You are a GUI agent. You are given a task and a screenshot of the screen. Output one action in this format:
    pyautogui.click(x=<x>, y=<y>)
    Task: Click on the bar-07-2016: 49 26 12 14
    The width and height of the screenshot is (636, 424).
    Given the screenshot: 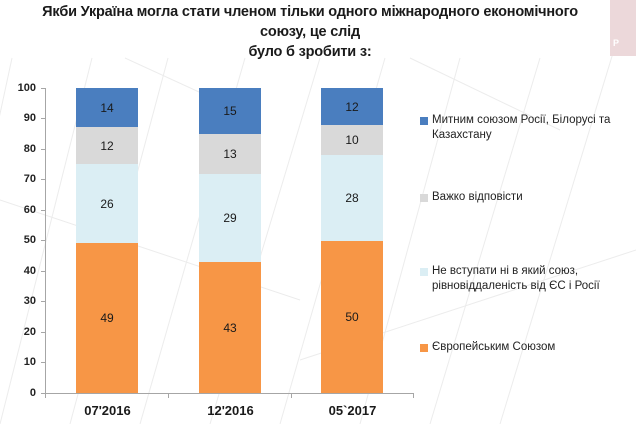 What is the action you would take?
    pyautogui.click(x=107, y=240)
    